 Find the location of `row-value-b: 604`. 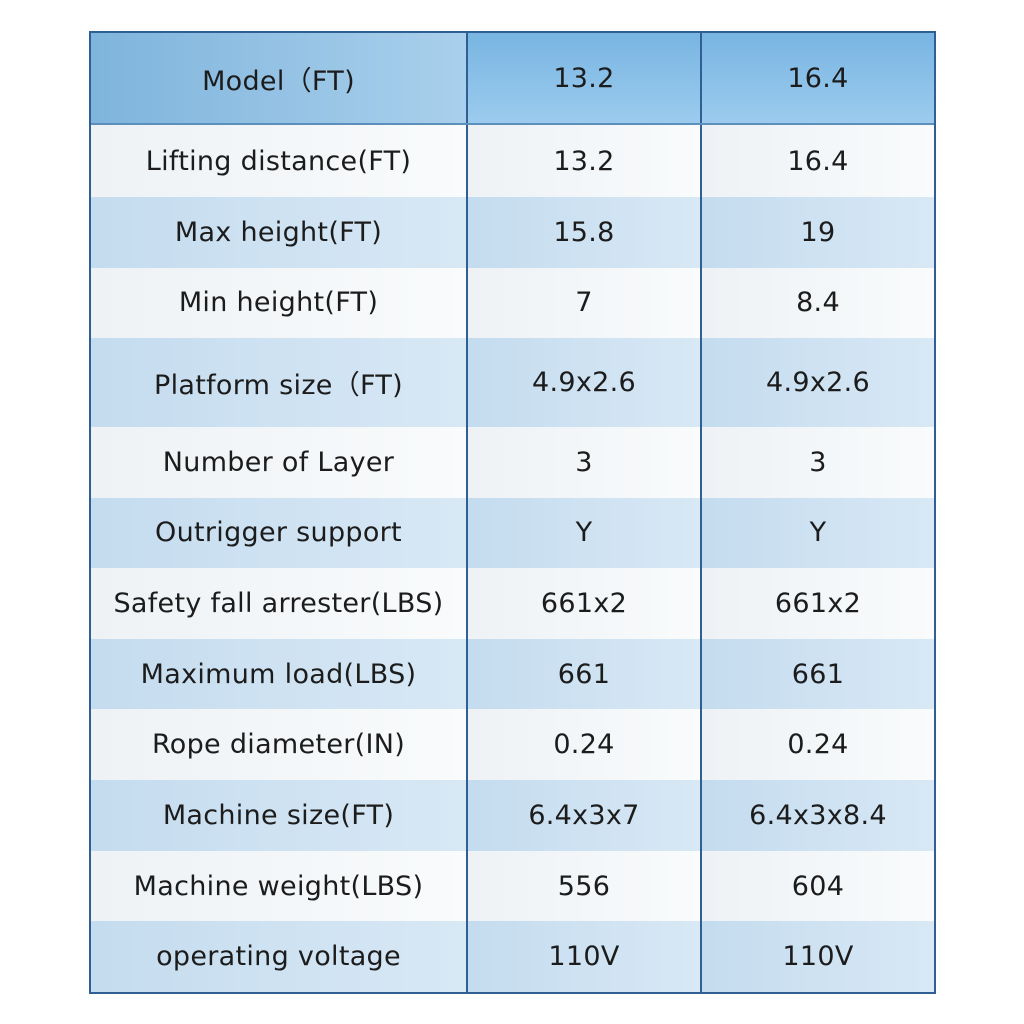

row-value-b: 604 is located at coordinates (817, 886).